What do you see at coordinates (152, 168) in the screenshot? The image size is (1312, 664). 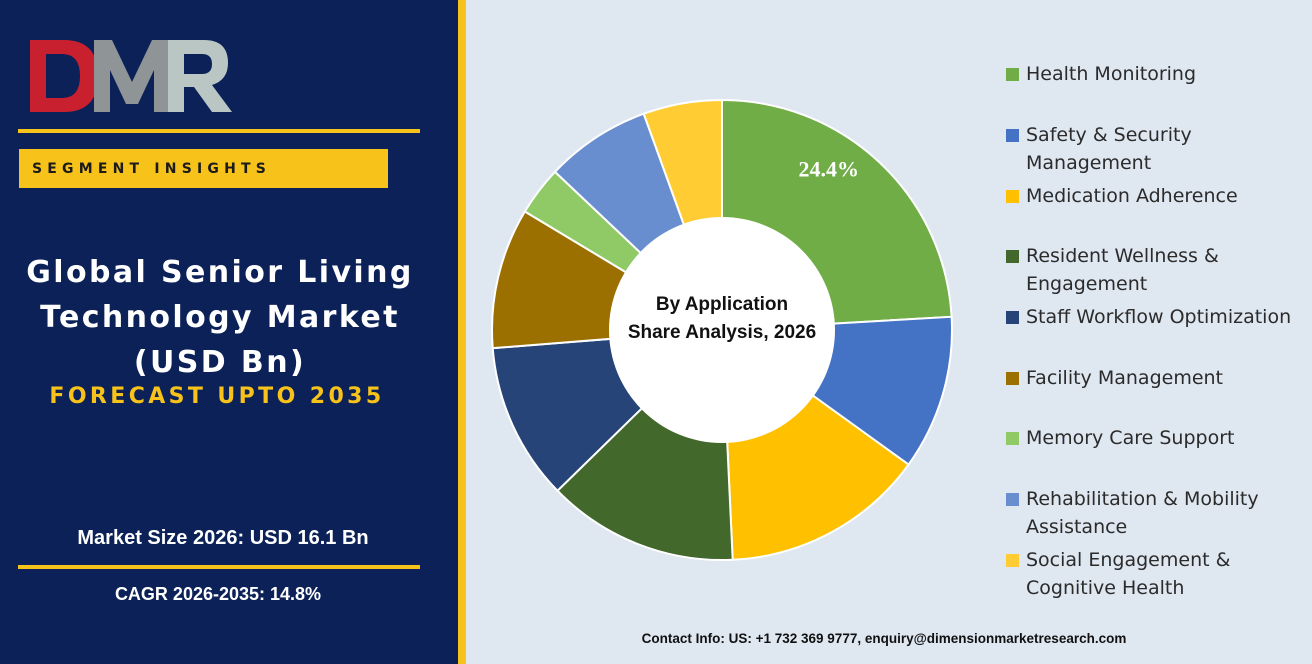 I see `badge-label: SEGMENT INSIGHTS` at bounding box center [152, 168].